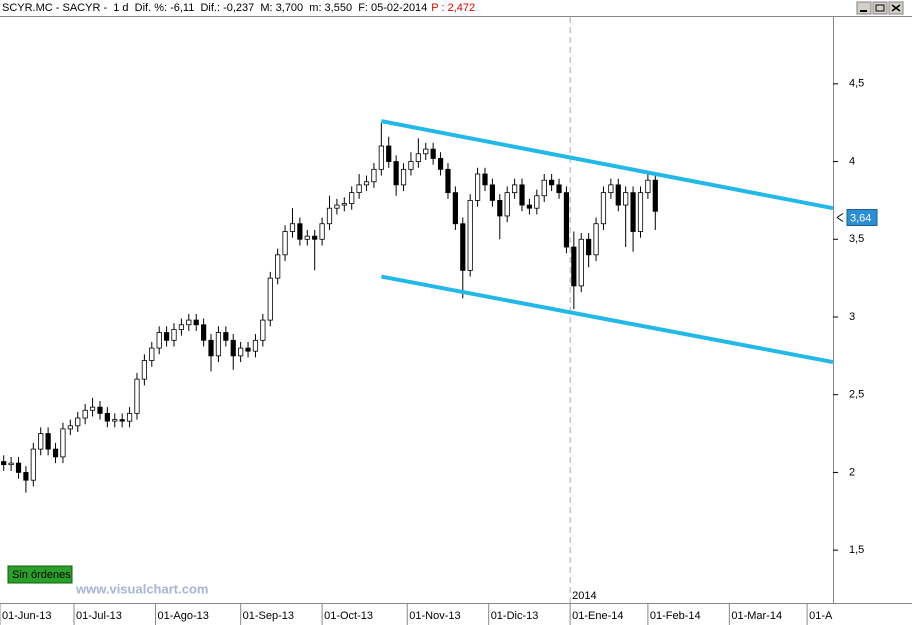  I want to click on status-text: Sin órdenes, so click(41, 575).